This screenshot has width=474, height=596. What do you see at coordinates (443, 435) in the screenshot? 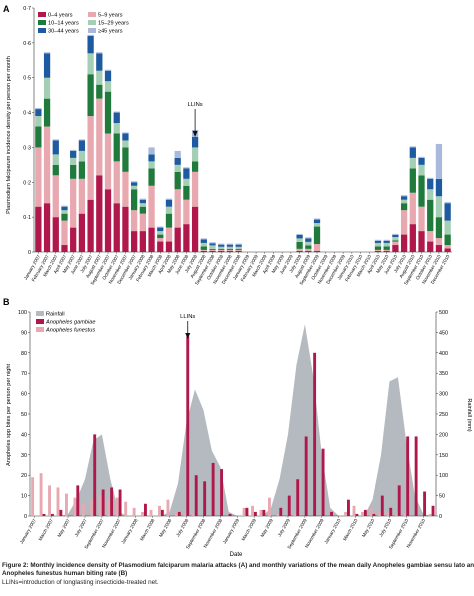
I see `panel-b-y2-tick-label: 200` at bounding box center [443, 435].